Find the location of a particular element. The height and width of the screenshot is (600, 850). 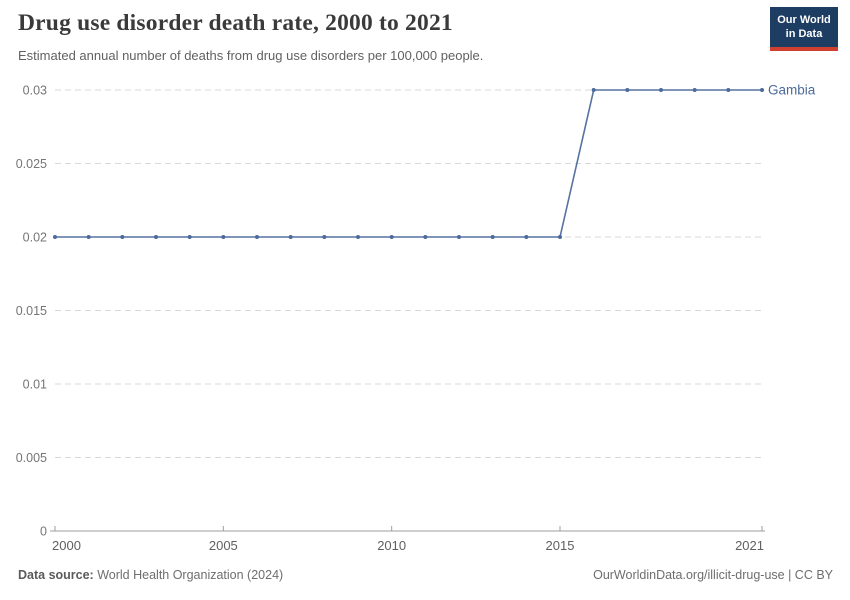

x-tick-label: 2021 is located at coordinates (749, 545).